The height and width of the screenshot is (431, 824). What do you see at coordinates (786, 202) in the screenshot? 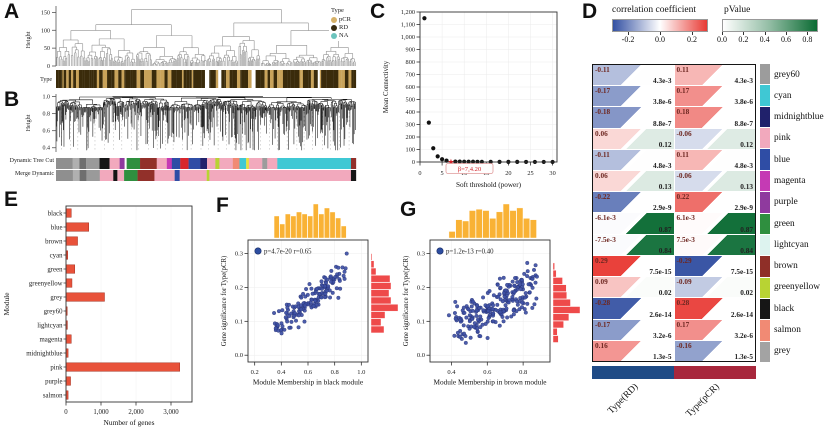
I see `module-label: purple` at bounding box center [786, 202].